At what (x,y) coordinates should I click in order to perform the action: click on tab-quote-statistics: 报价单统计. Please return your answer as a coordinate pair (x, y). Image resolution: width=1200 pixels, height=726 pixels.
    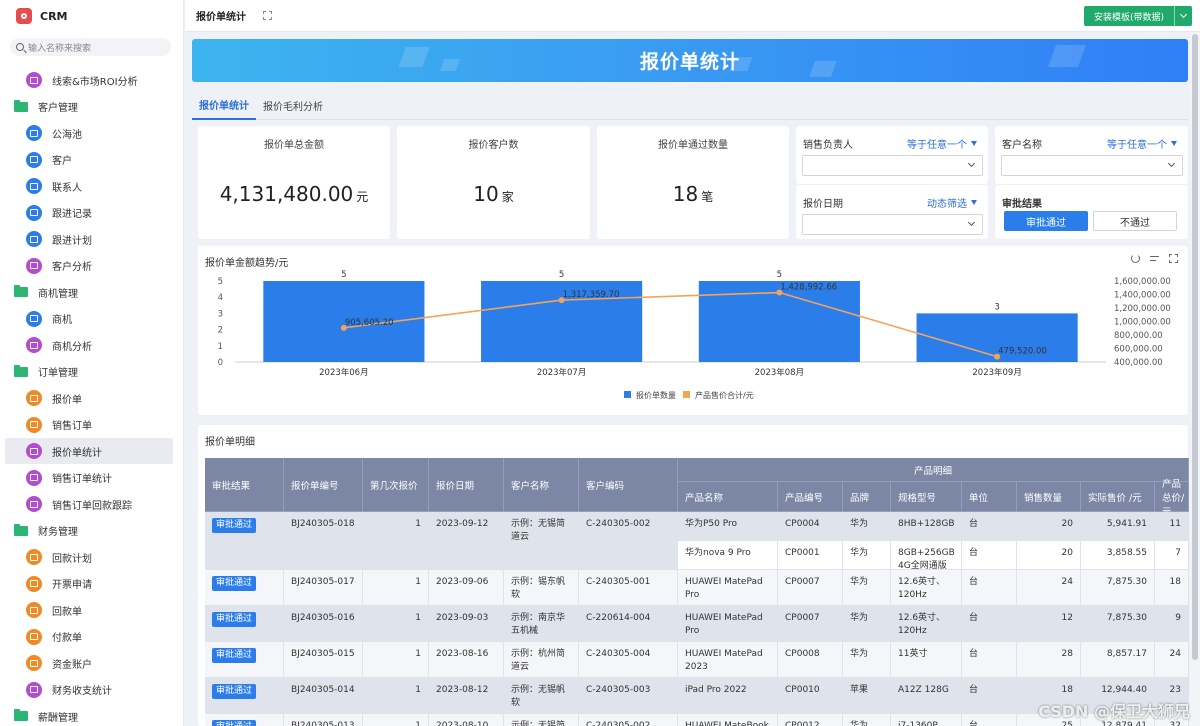
    Looking at the image, I should click on (224, 105).